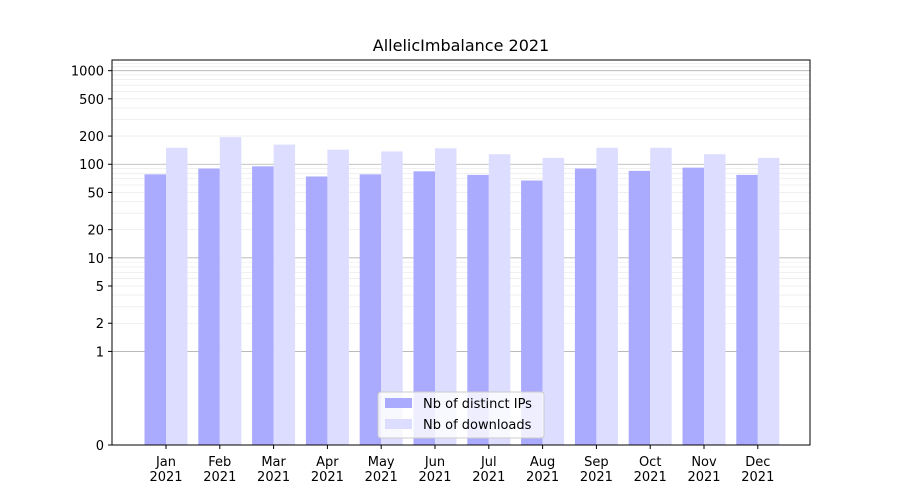 Image resolution: width=900 pixels, height=500 pixels. Describe the element at coordinates (100, 446) in the screenshot. I see `y-tick-label: 0` at that location.